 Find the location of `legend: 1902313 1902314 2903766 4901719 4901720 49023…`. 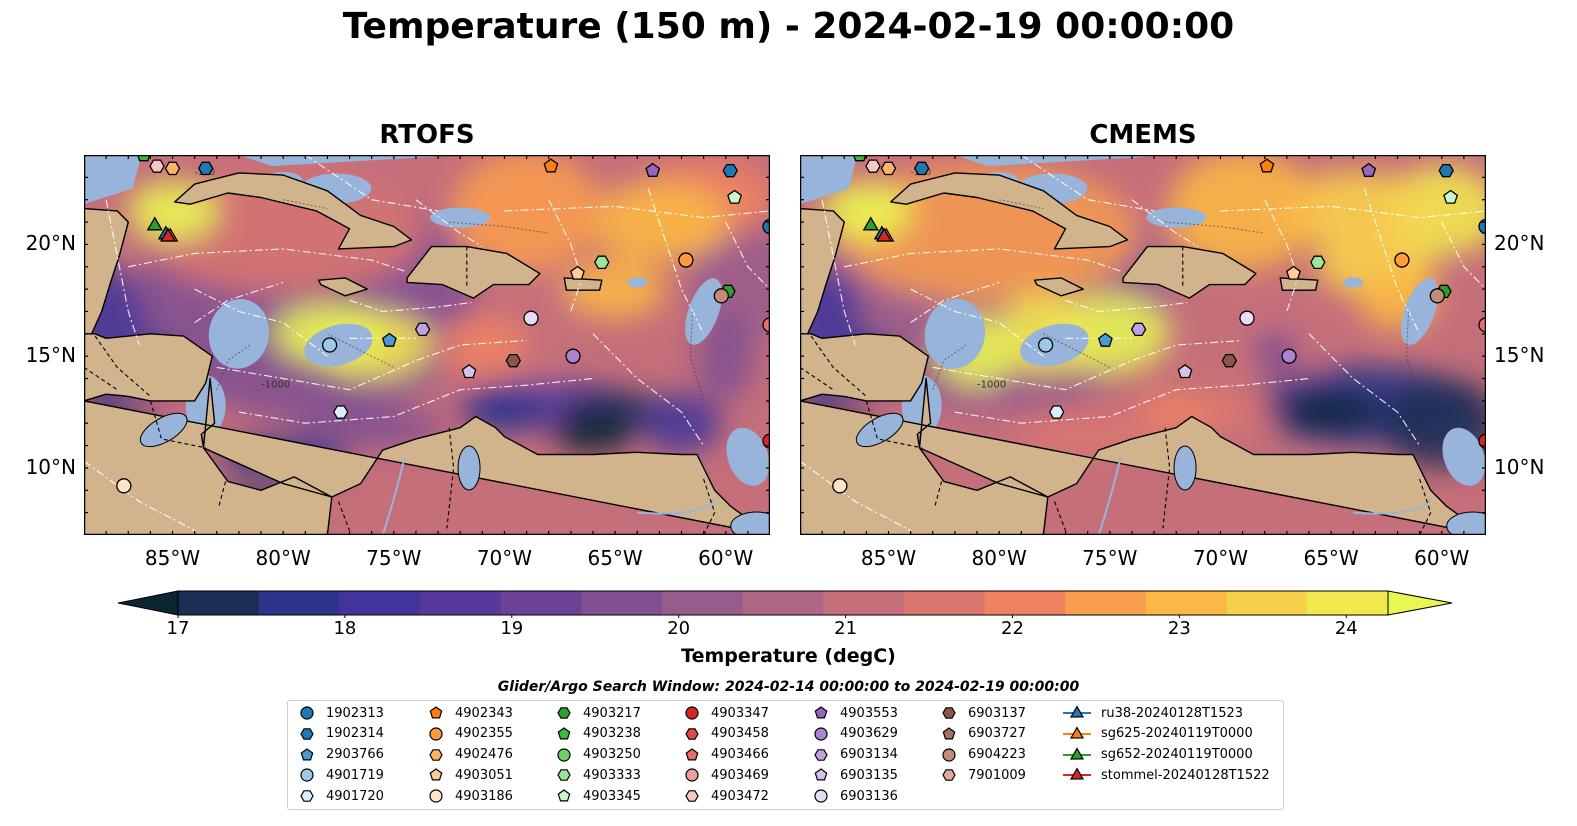

legend: 1902313 1902314 2903766 4901719 4901720 49023… is located at coordinates (785, 755).